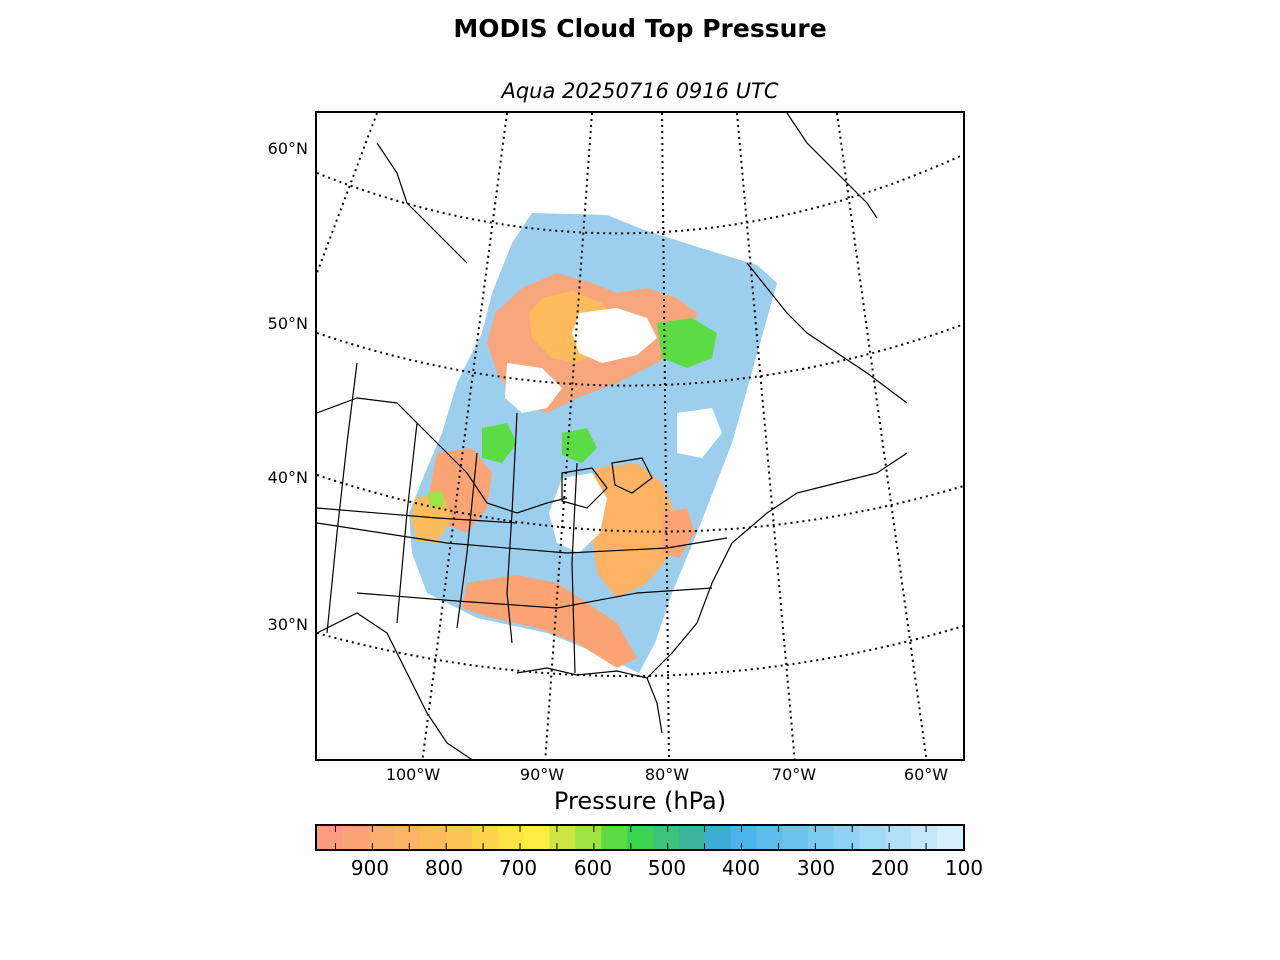  What do you see at coordinates (542, 774) in the screenshot?
I see `lon-label-90w: 90°W` at bounding box center [542, 774].